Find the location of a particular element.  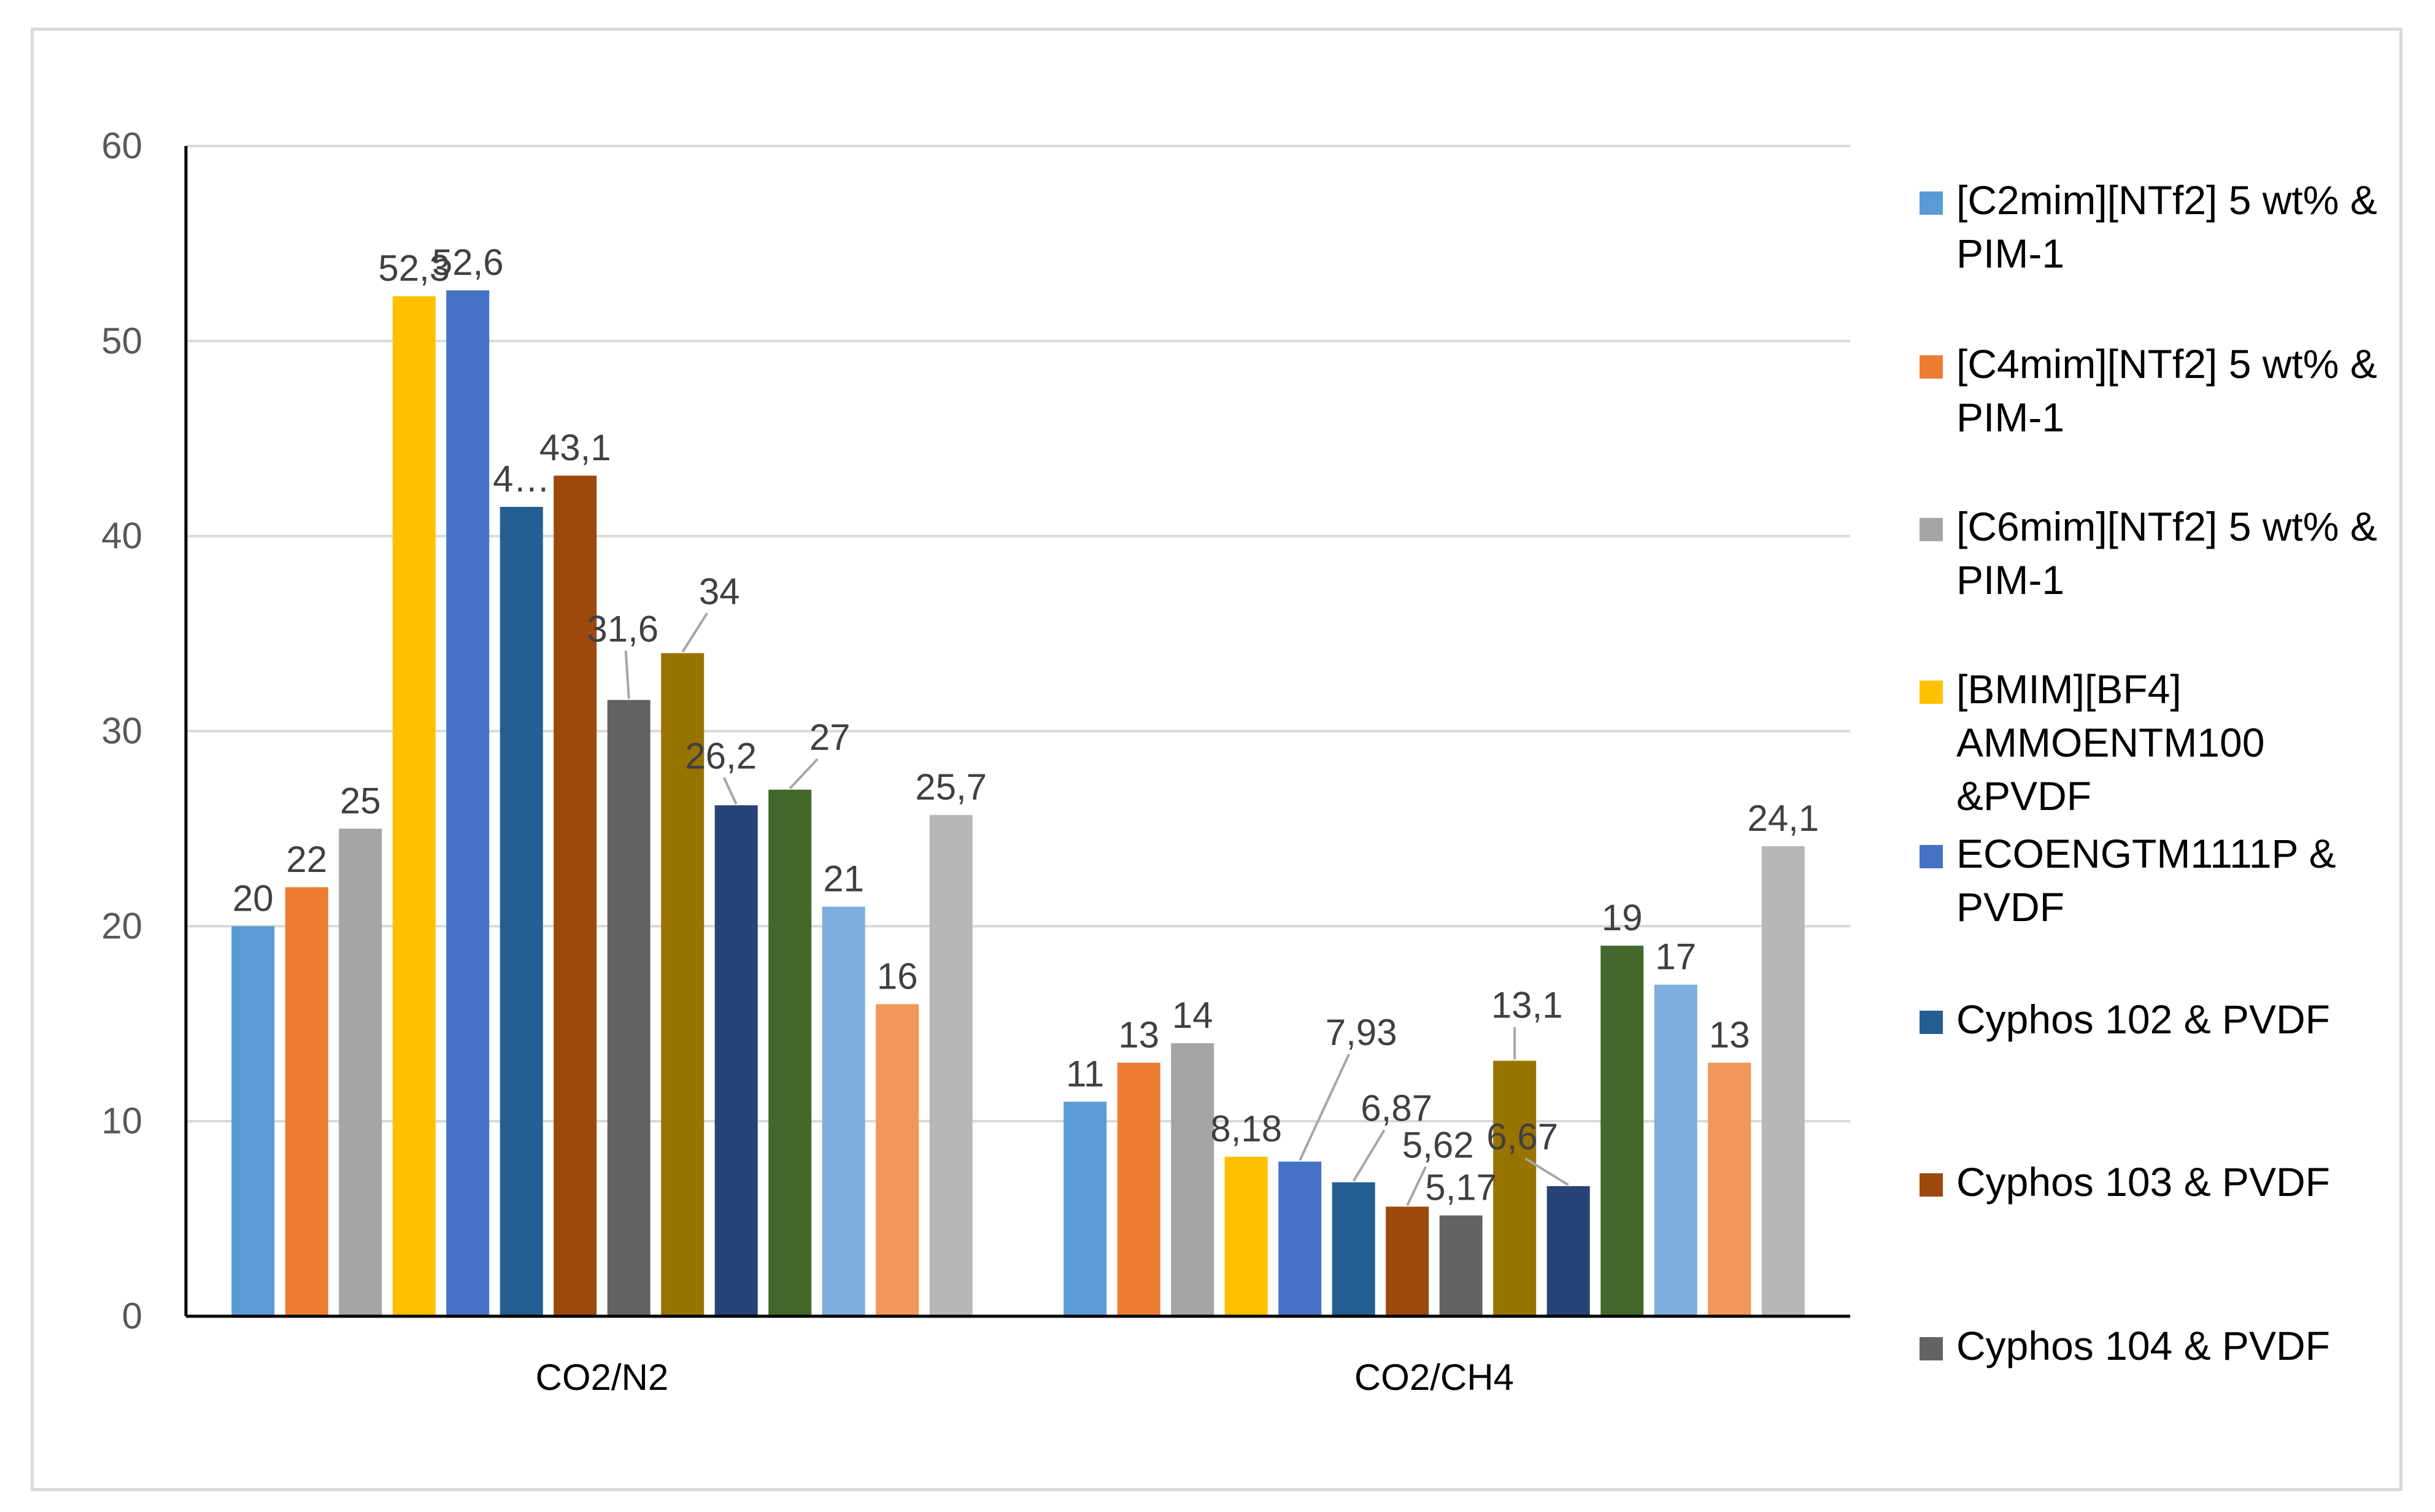

y-axis-ticks: 0 10 20 30 40 50 60 is located at coordinates (121, 730).